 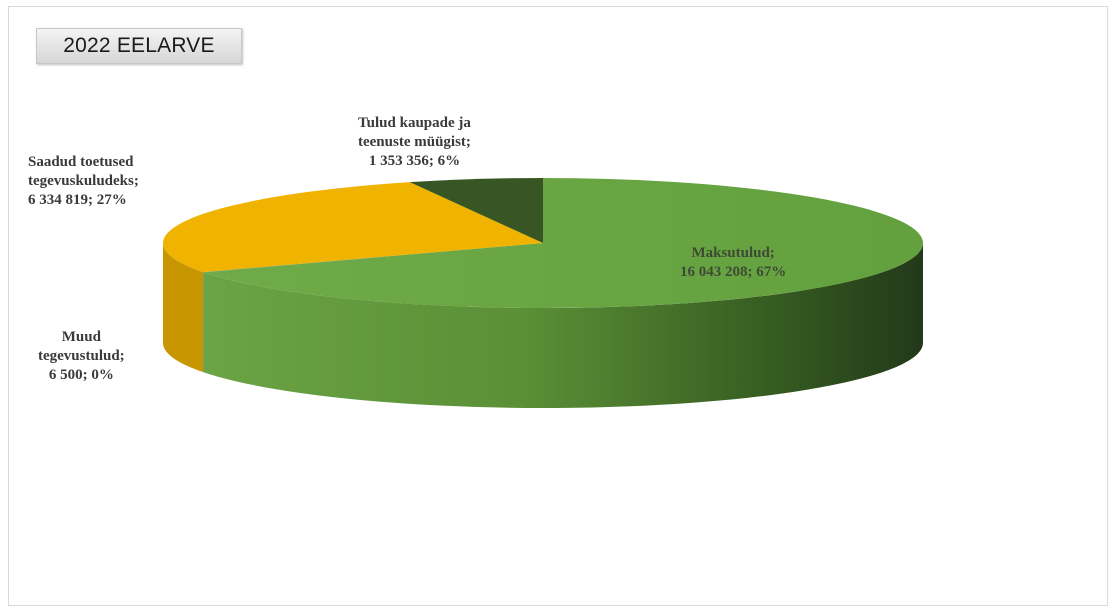 I want to click on chart-title: 2022 EELARVE, so click(x=139, y=45).